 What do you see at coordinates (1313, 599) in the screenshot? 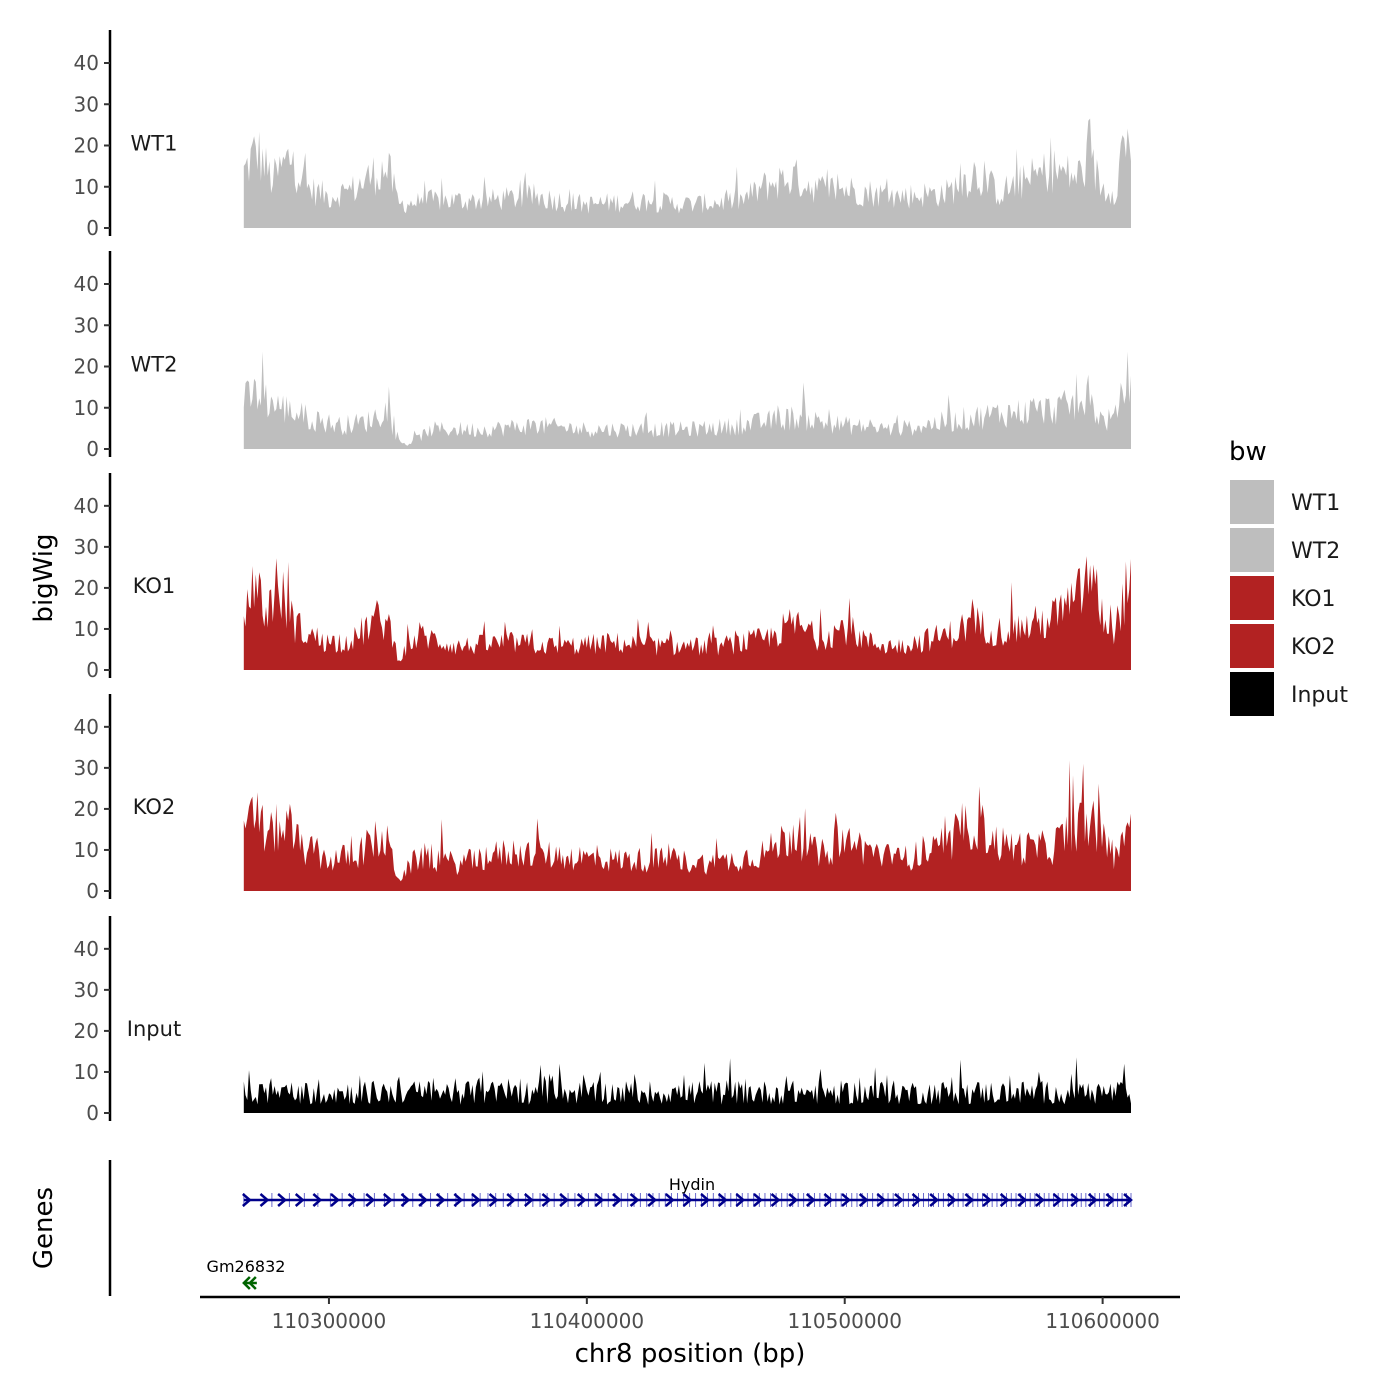
I see `legend-label: KO1` at bounding box center [1313, 599].